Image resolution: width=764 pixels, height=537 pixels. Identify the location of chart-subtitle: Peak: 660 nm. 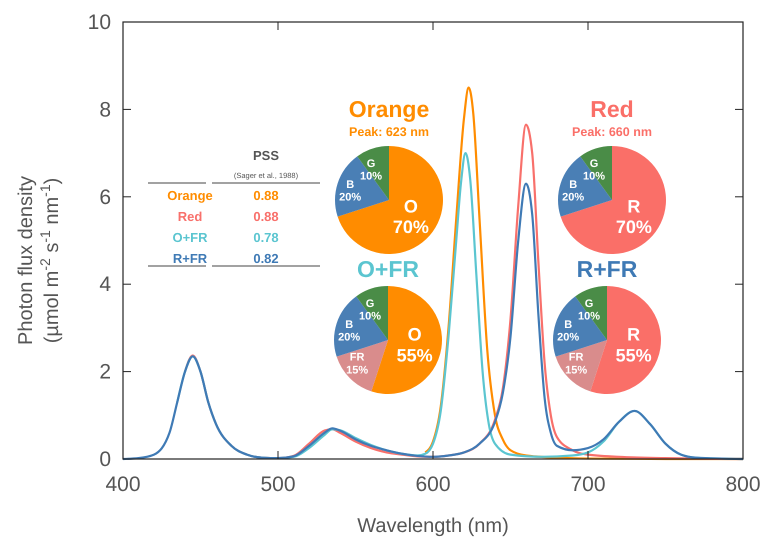
(612, 132).